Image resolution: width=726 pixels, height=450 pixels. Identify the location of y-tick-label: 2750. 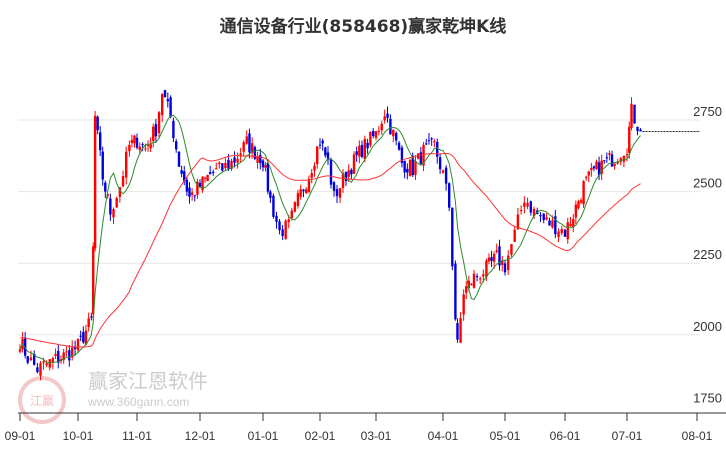
(707, 111).